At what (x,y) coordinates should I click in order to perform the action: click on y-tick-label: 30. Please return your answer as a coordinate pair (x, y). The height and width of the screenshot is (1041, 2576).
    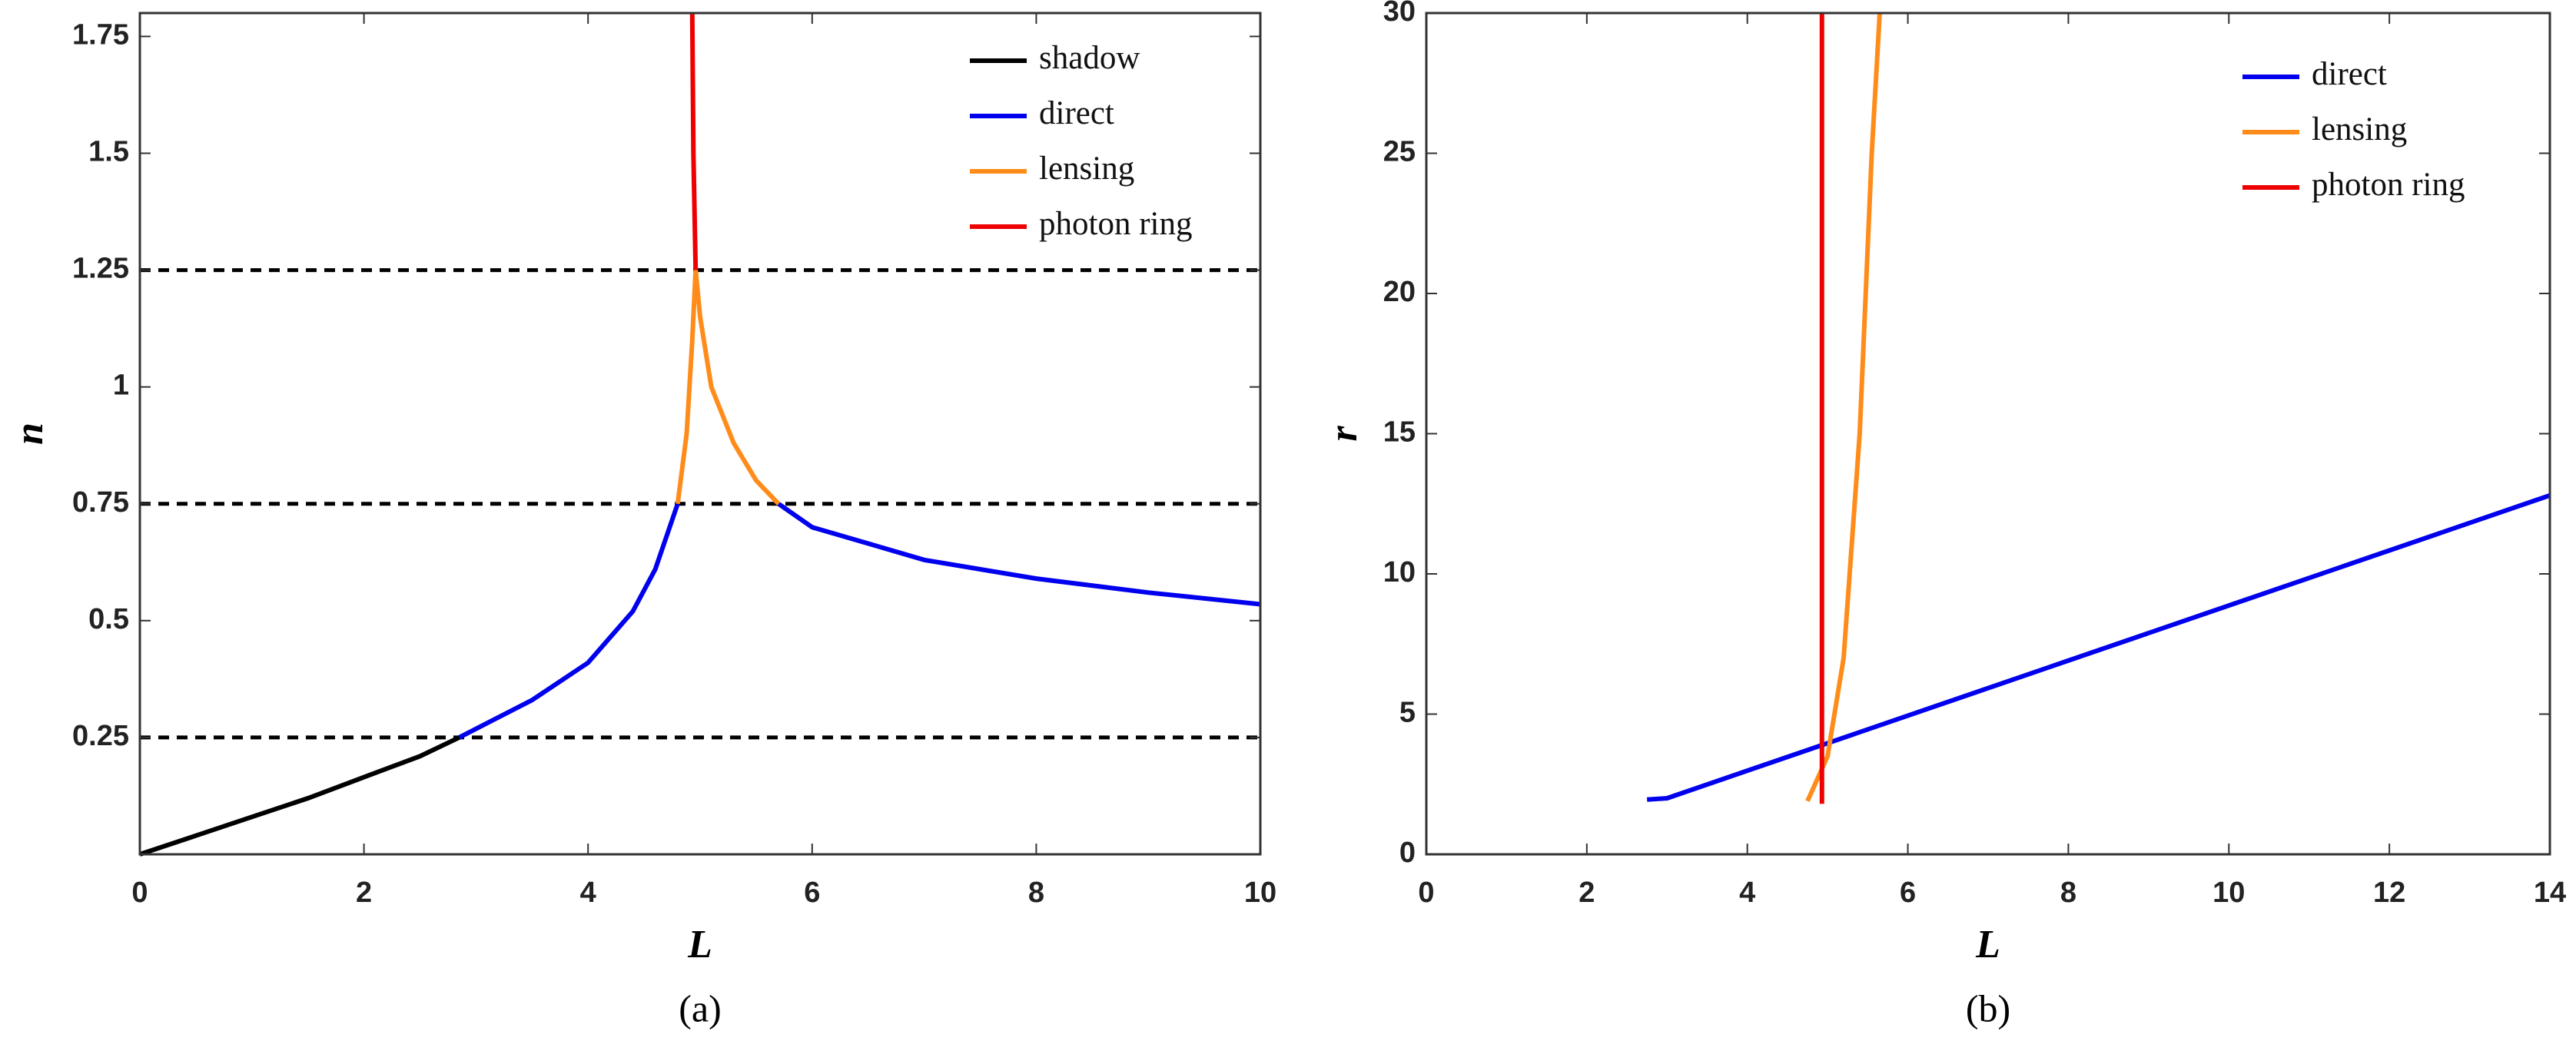
    Looking at the image, I should click on (1399, 14).